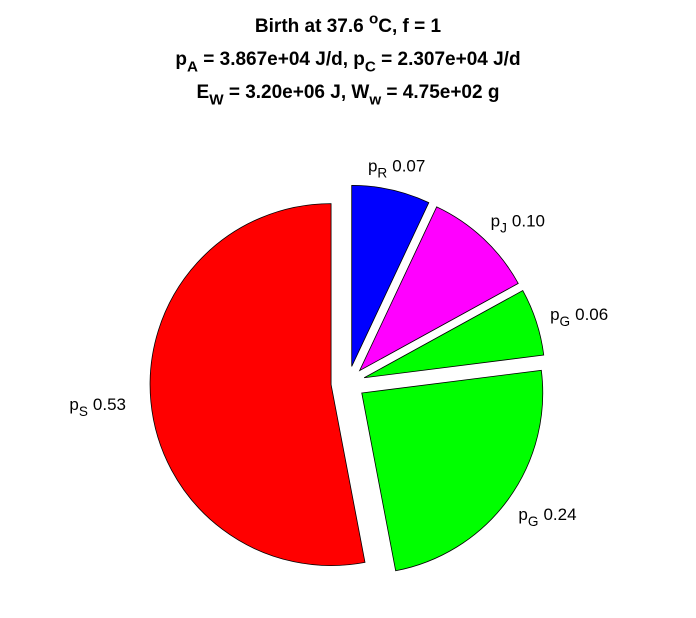  Describe the element at coordinates (373, 18) in the screenshot. I see `text-sup: o` at that location.